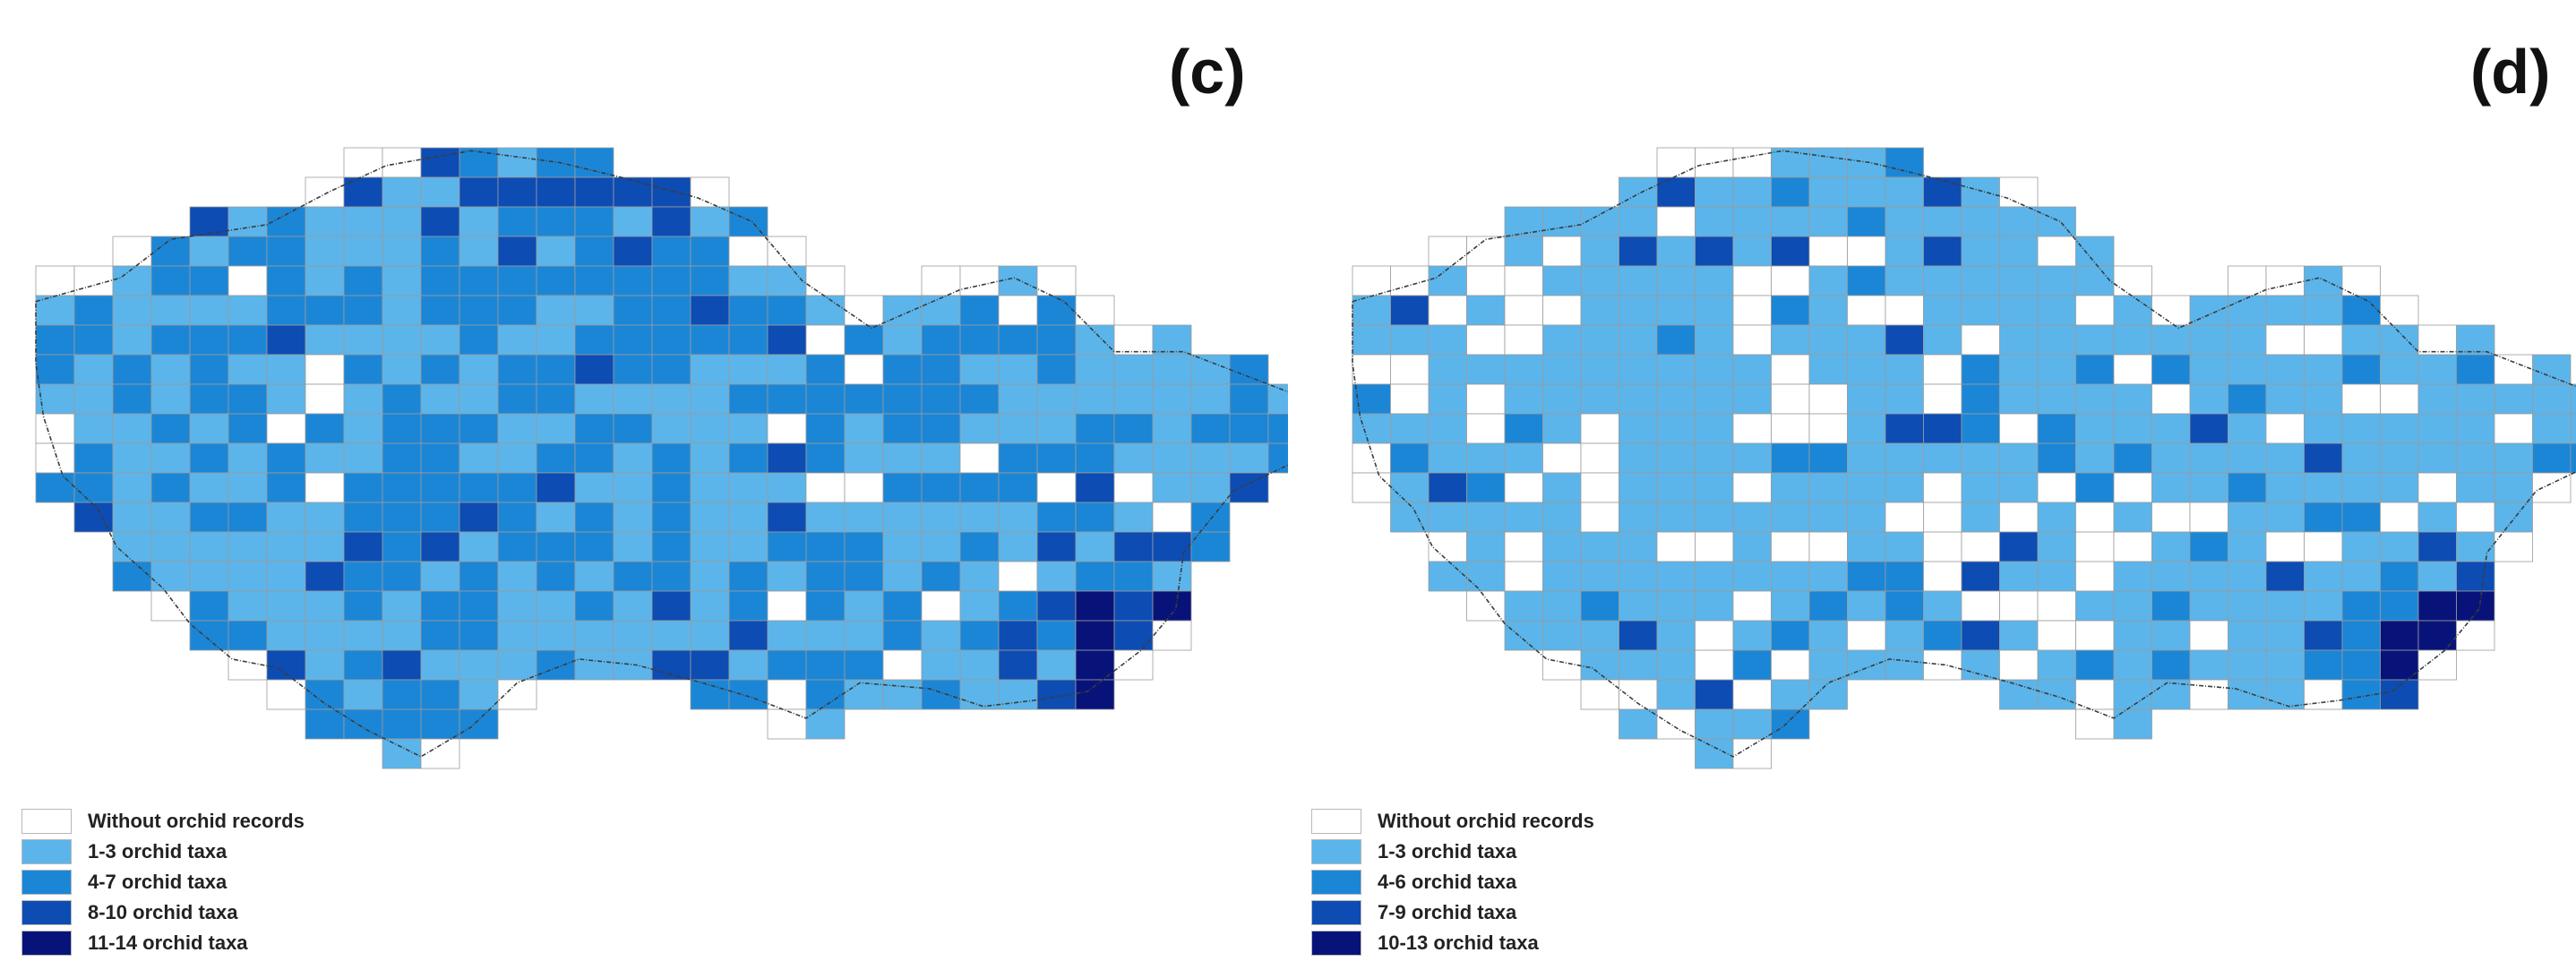 Image resolution: width=2576 pixels, height=970 pixels. What do you see at coordinates (46, 883) in the screenshot?
I see `legend-swatch-class2` at bounding box center [46, 883].